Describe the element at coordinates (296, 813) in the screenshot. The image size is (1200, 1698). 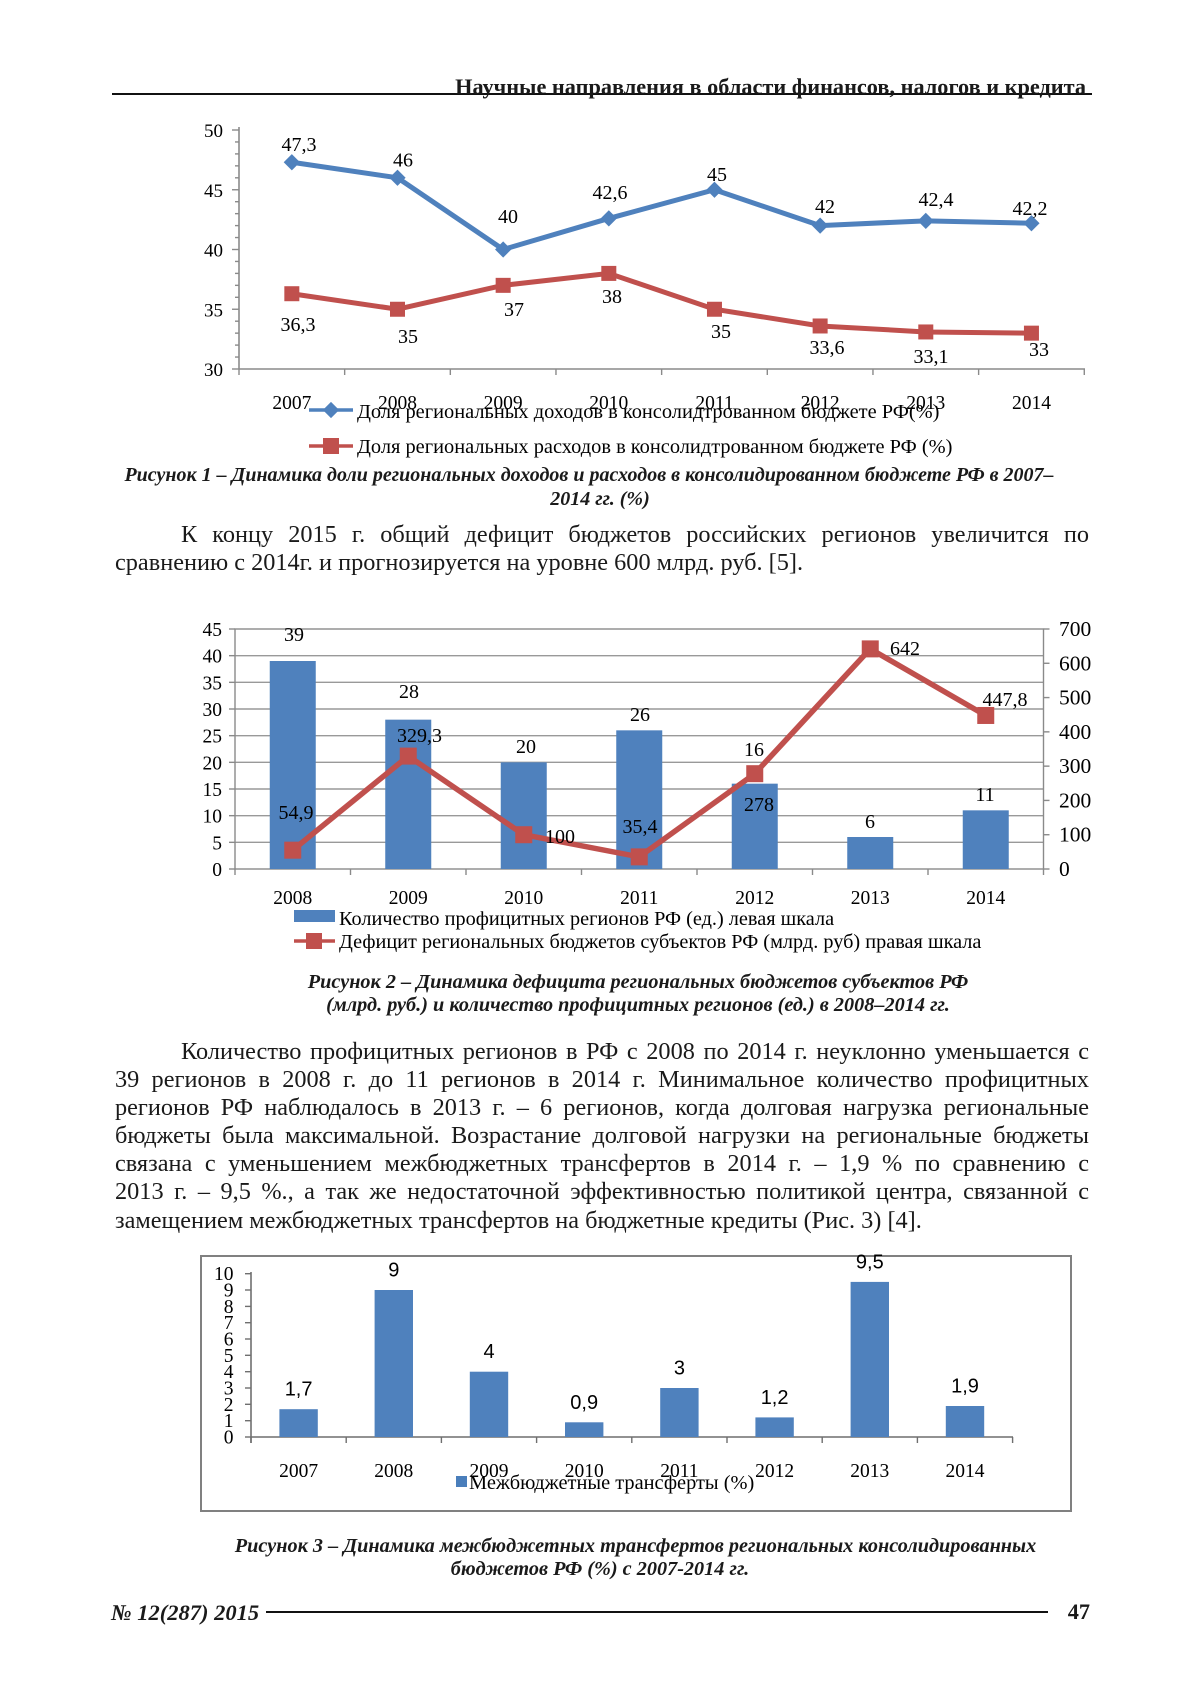
I see `svg-text: 54,9` at that location.